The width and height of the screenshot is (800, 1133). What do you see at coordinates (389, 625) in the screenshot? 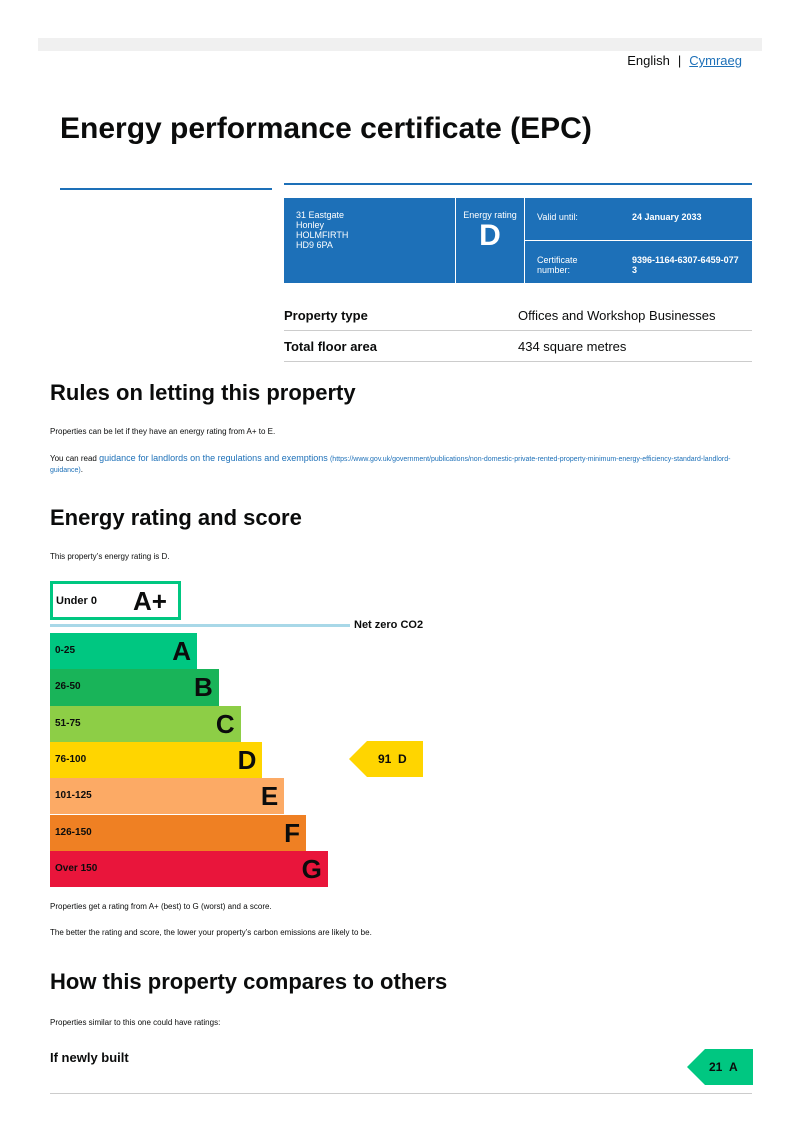
I see `net-zero-label: Net zero CO2` at bounding box center [389, 625].